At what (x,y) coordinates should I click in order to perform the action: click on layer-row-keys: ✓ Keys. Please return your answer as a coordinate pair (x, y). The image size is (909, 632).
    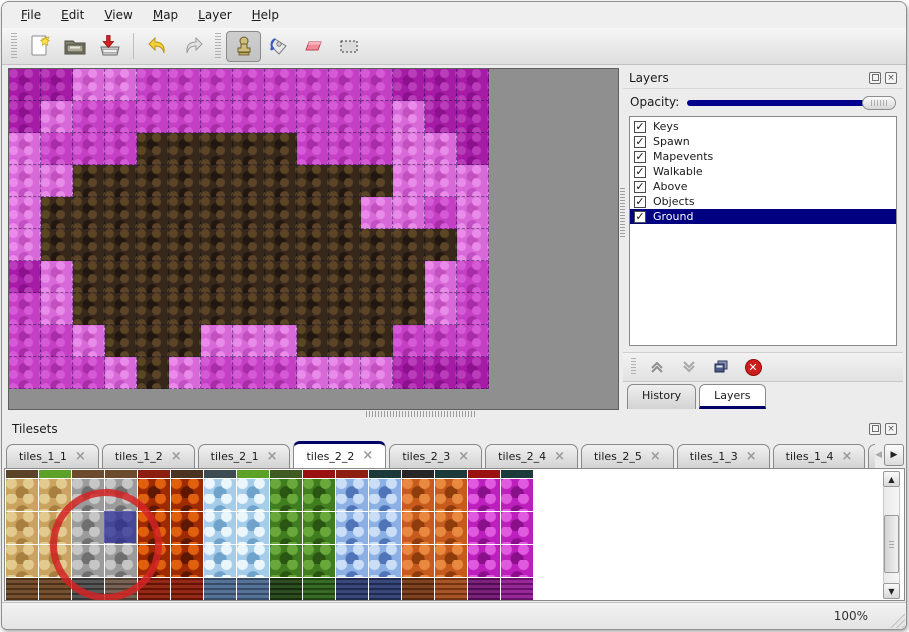
    Looking at the image, I should click on (763, 126).